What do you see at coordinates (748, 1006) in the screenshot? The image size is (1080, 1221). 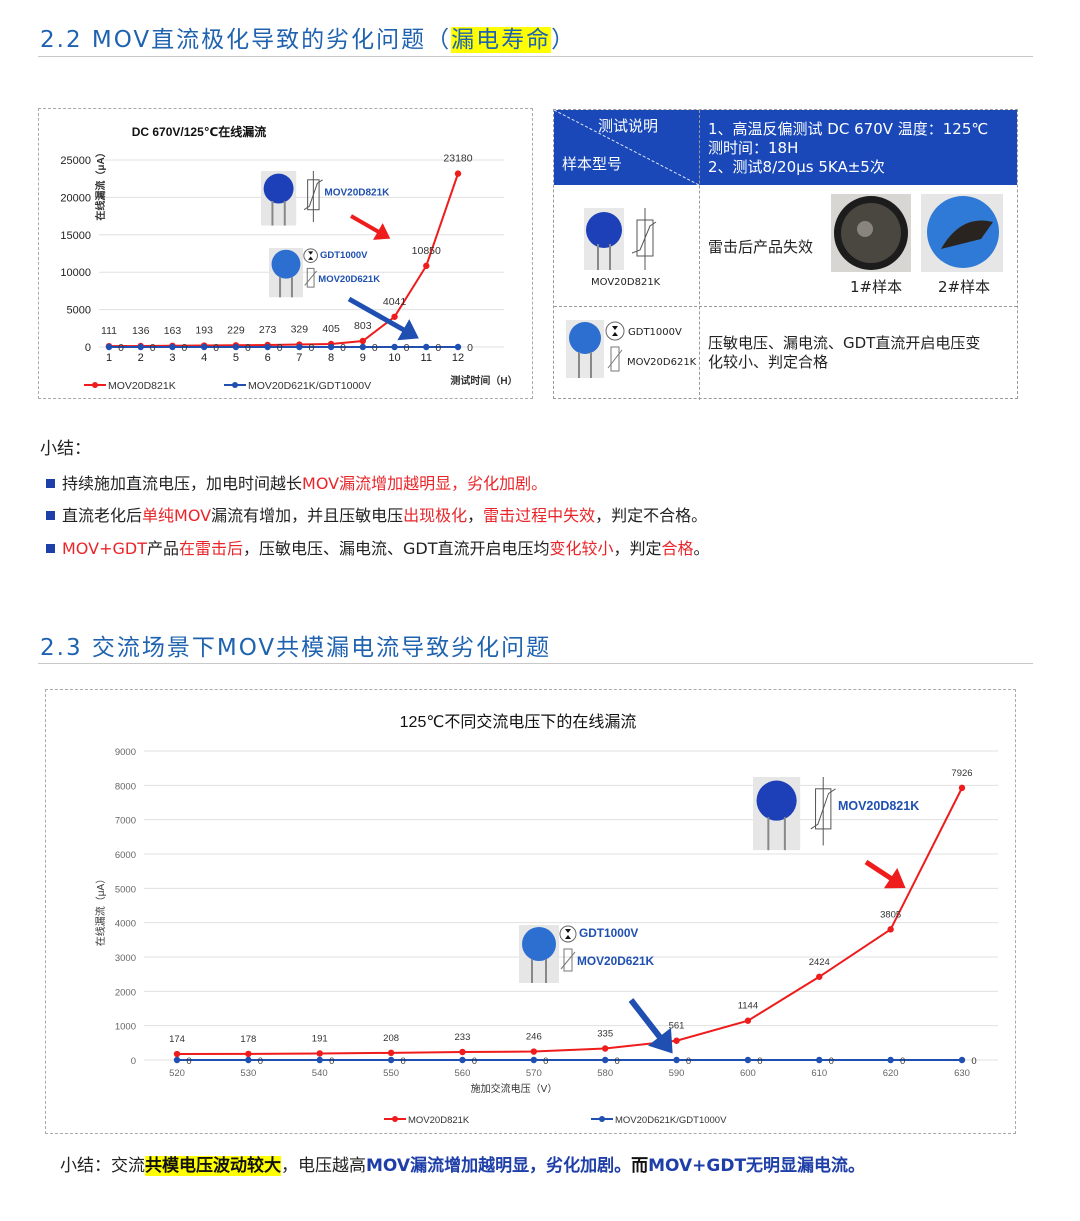 I see `data-label: 1144` at bounding box center [748, 1006].